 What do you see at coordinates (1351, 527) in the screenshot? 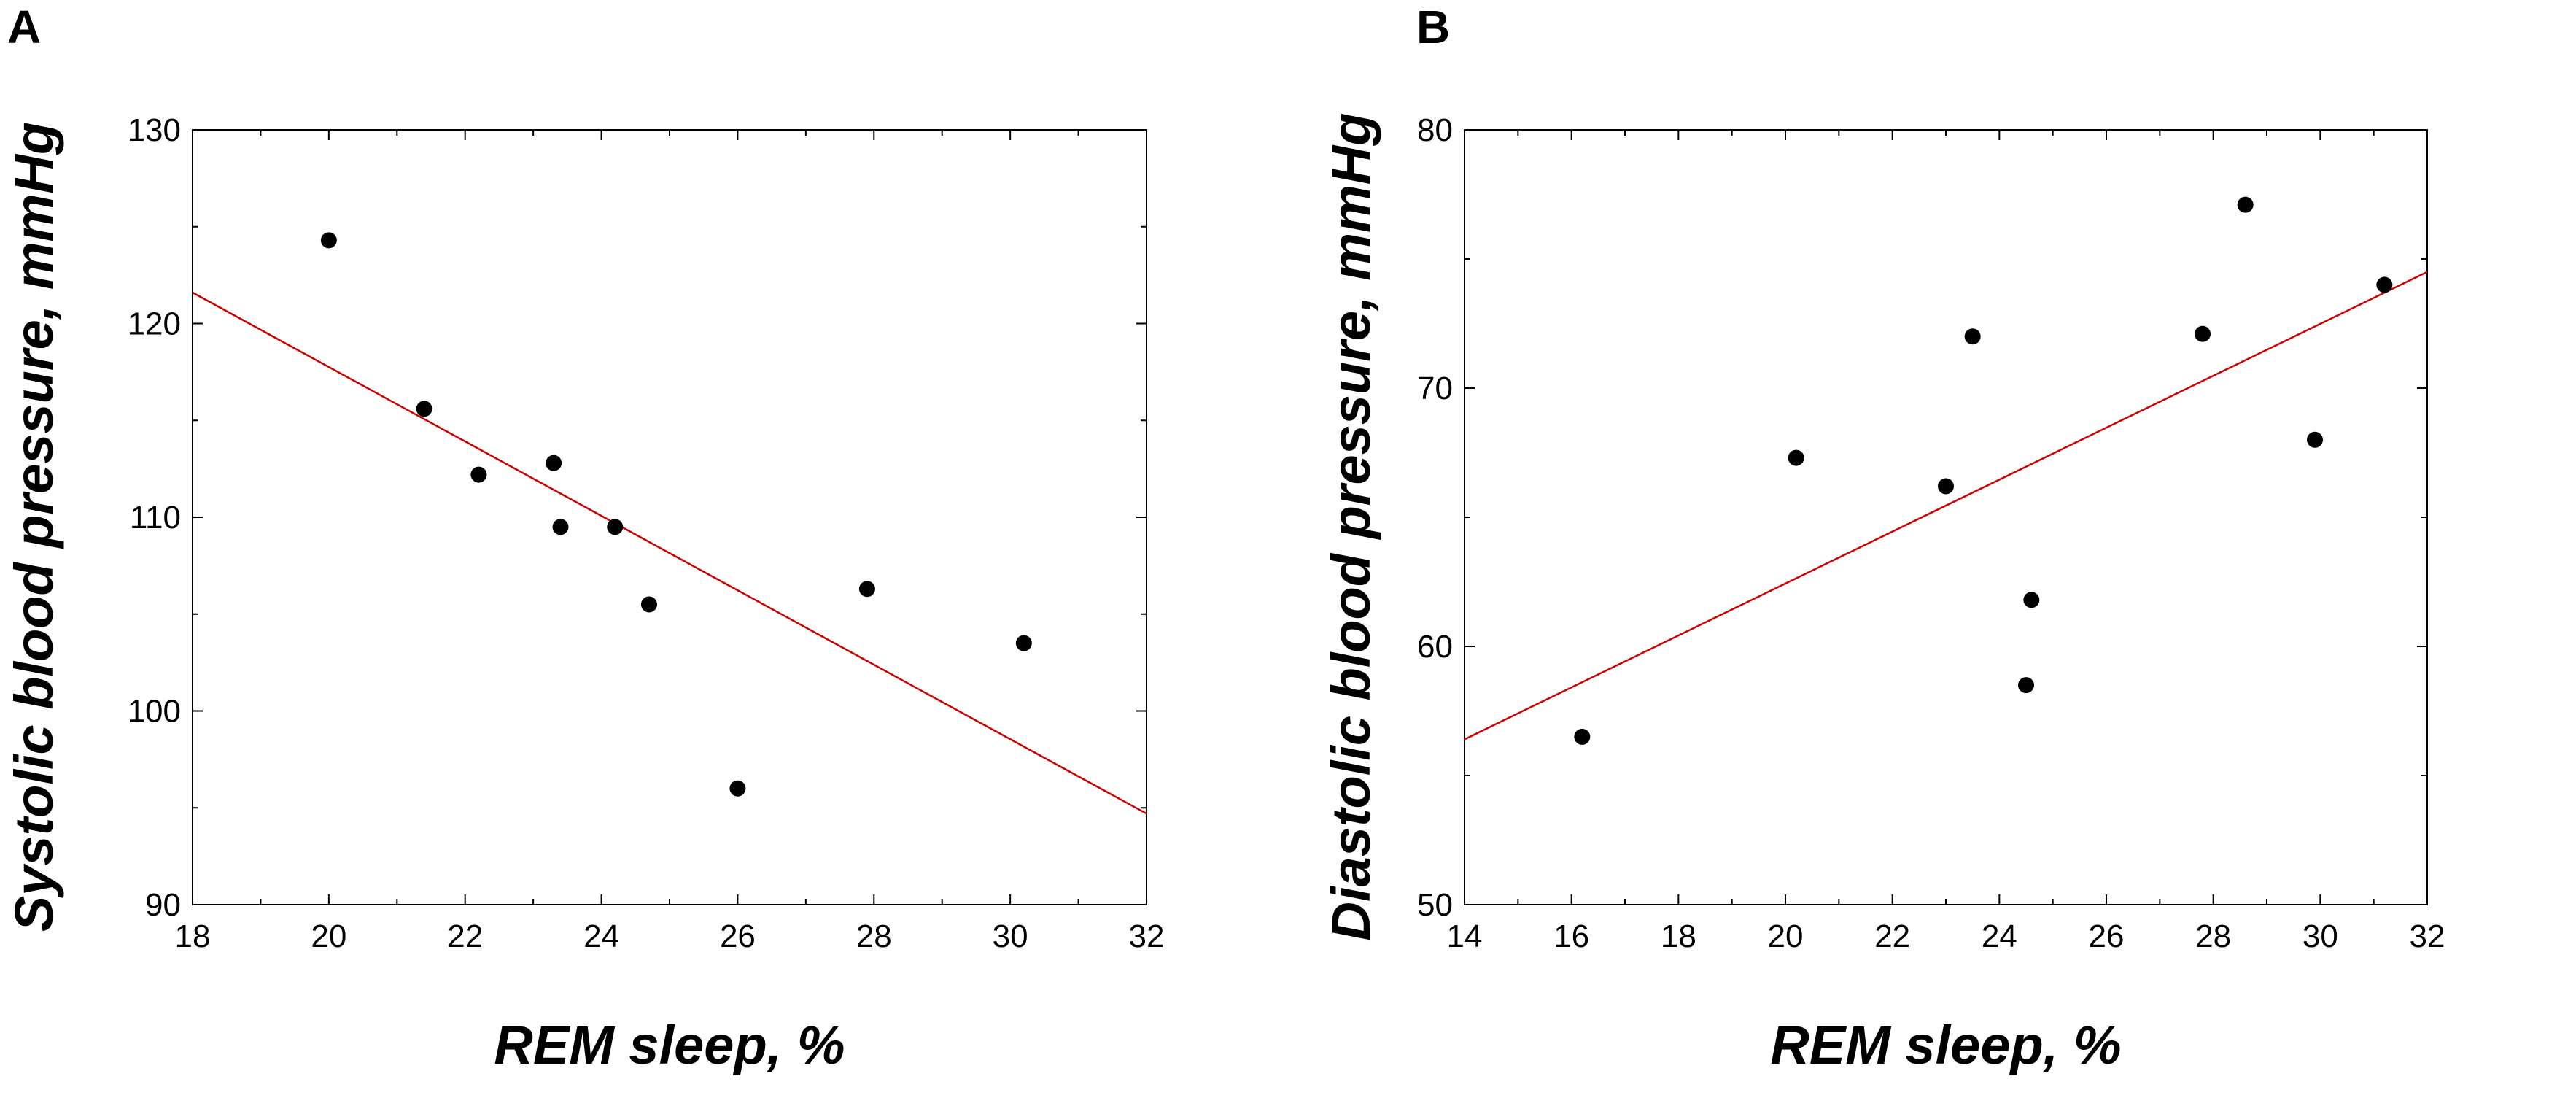
I see `y-axis-title: Diastolic blood pressure, mmHg` at bounding box center [1351, 527].